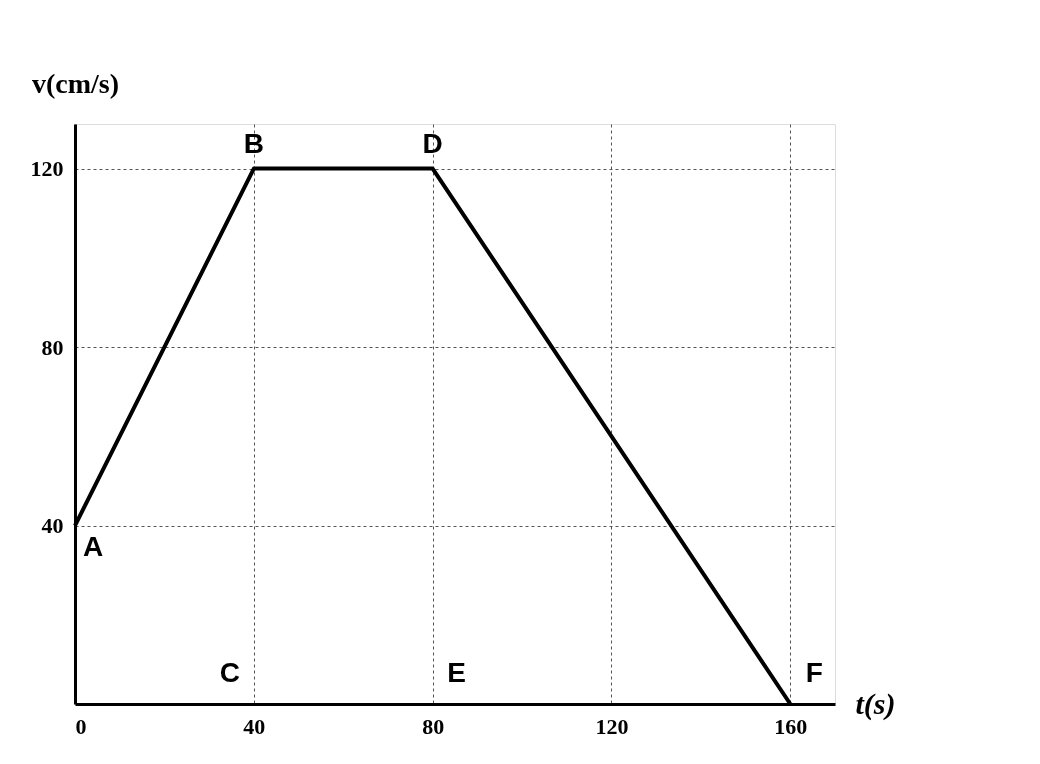  I want to click on x-tick-label: 0, so click(81, 726).